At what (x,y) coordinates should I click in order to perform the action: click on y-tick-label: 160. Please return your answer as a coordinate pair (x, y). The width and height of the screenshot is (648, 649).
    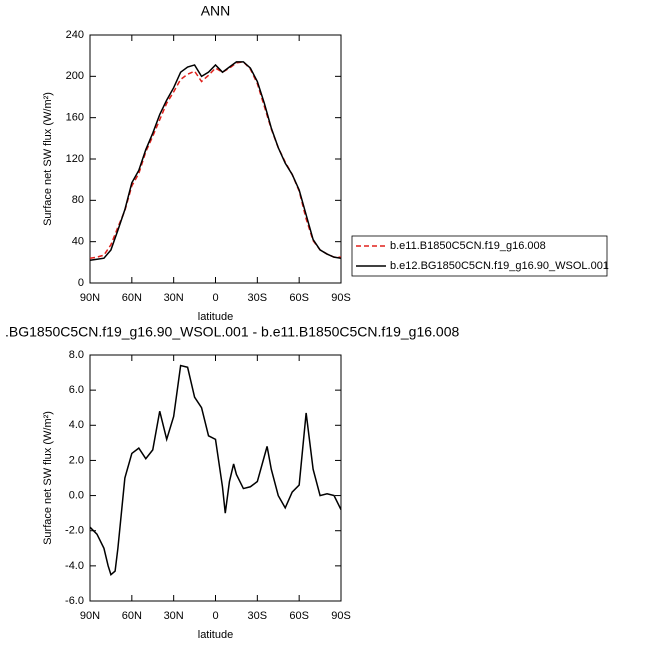
    Looking at the image, I should click on (75, 118).